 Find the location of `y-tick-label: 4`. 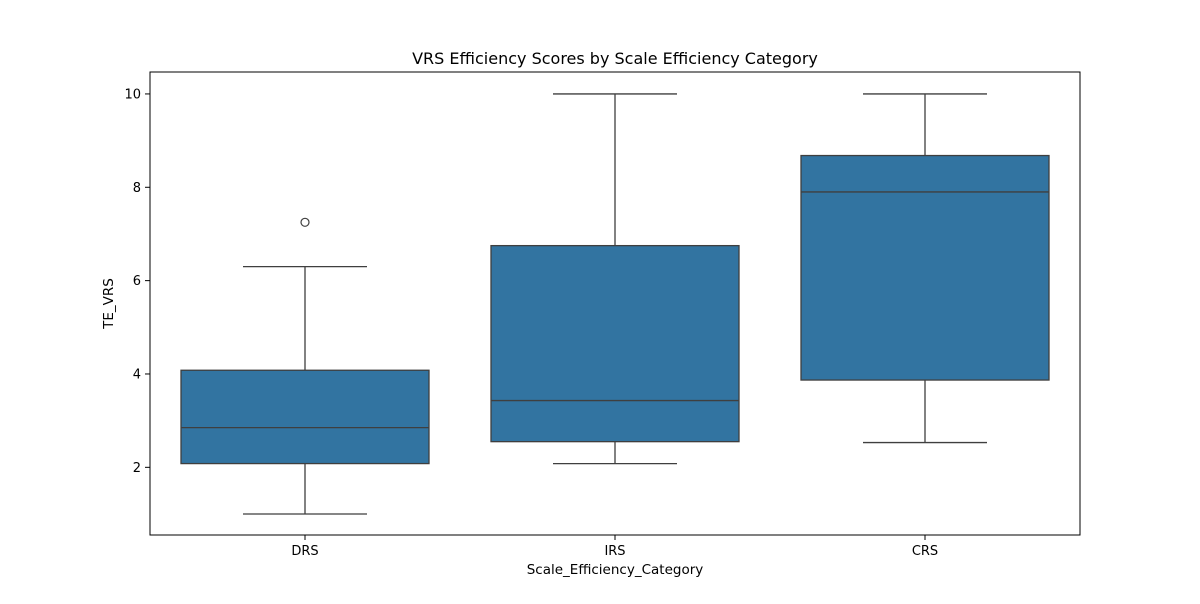

y-tick-label: 4 is located at coordinates (137, 374).